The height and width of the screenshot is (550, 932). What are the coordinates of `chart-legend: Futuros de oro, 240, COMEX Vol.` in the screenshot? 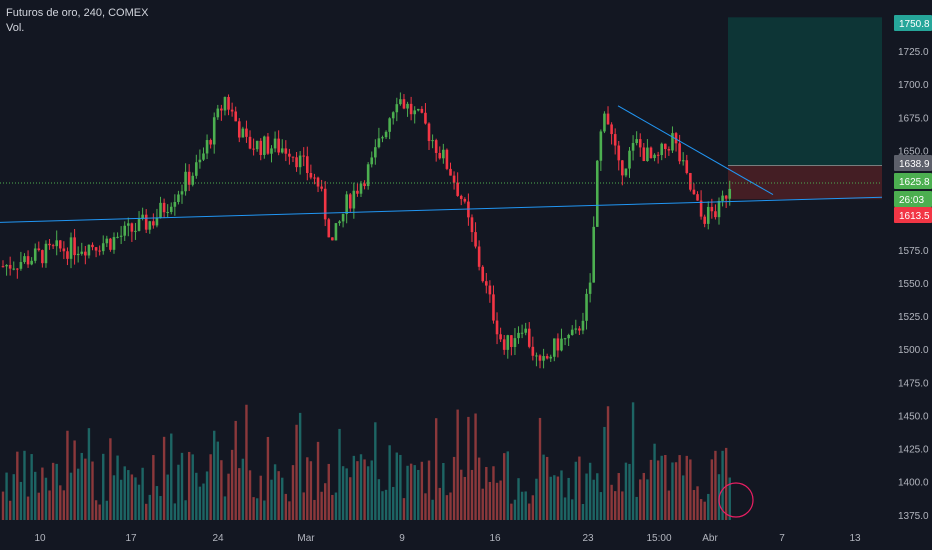 It's located at (77, 21).